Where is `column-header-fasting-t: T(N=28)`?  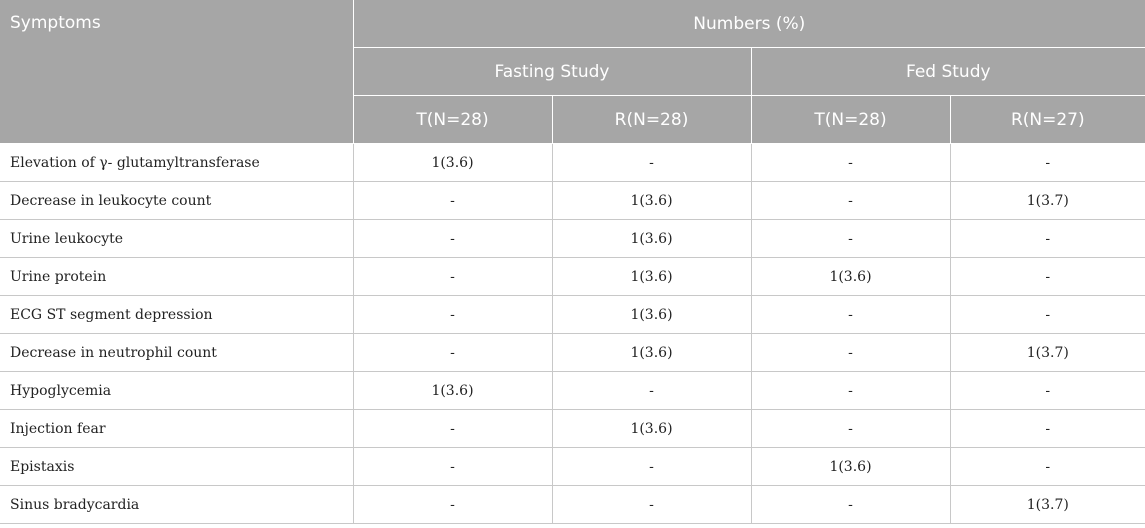
column-header-fasting-t: T(N=28) is located at coordinates (452, 119).